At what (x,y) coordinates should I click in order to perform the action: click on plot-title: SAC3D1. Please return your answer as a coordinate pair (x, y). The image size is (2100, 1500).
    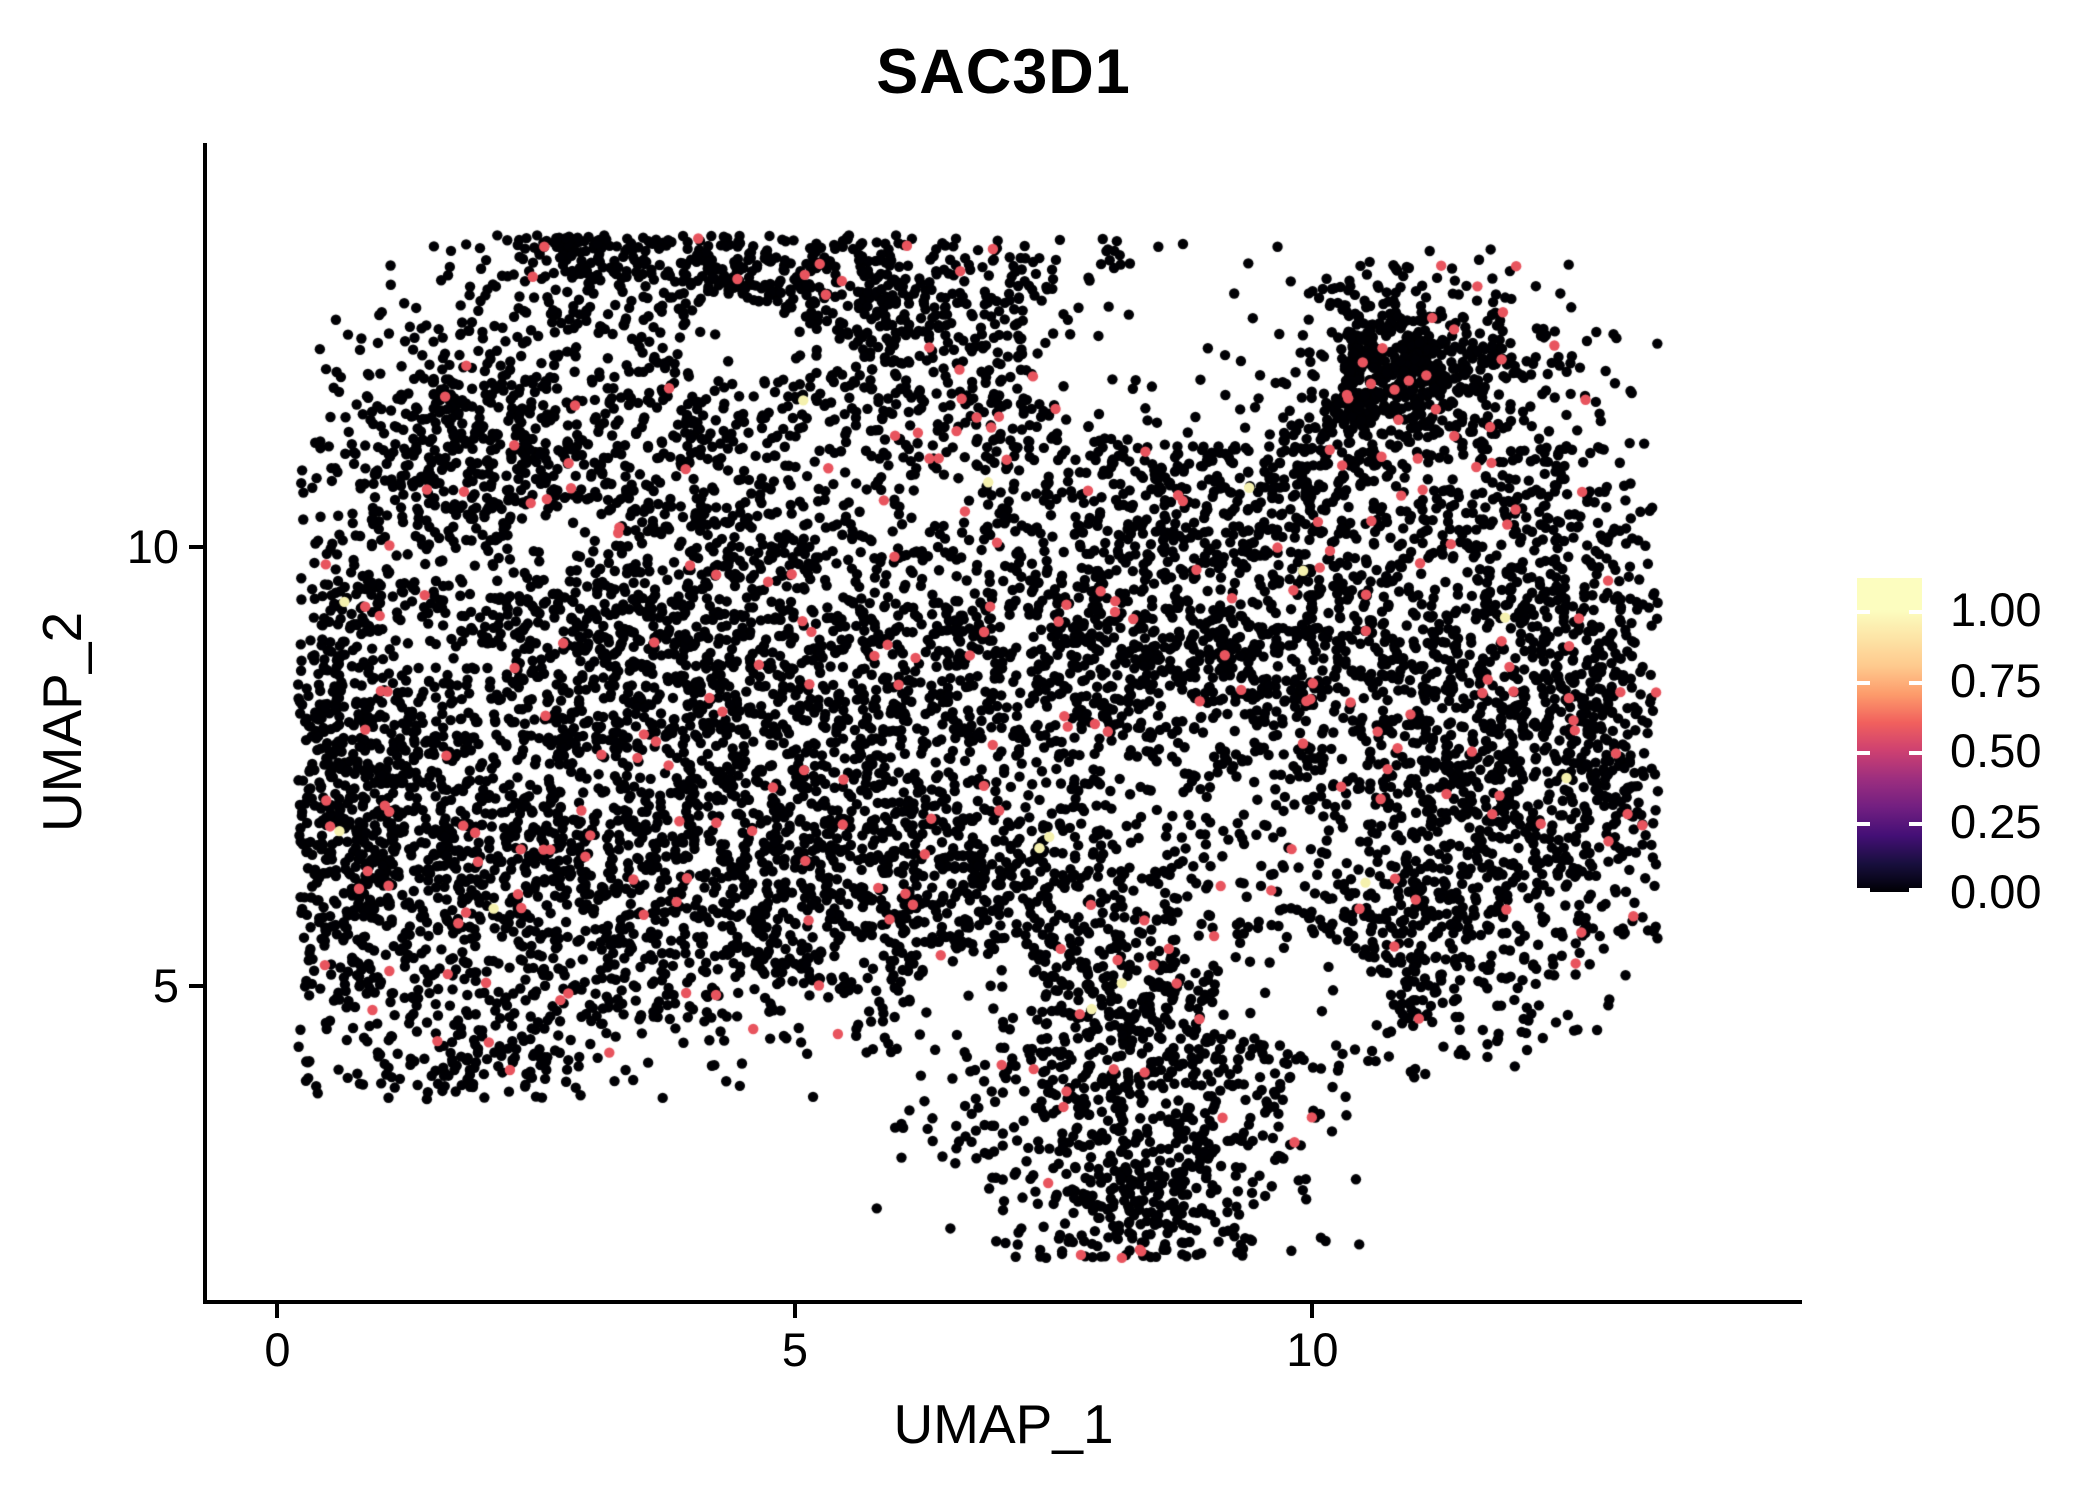
    Looking at the image, I should click on (1003, 72).